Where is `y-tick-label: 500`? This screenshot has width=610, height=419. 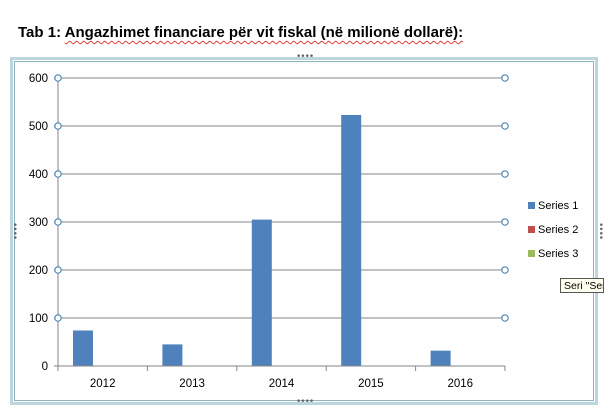
y-tick-label: 500 is located at coordinates (38, 127).